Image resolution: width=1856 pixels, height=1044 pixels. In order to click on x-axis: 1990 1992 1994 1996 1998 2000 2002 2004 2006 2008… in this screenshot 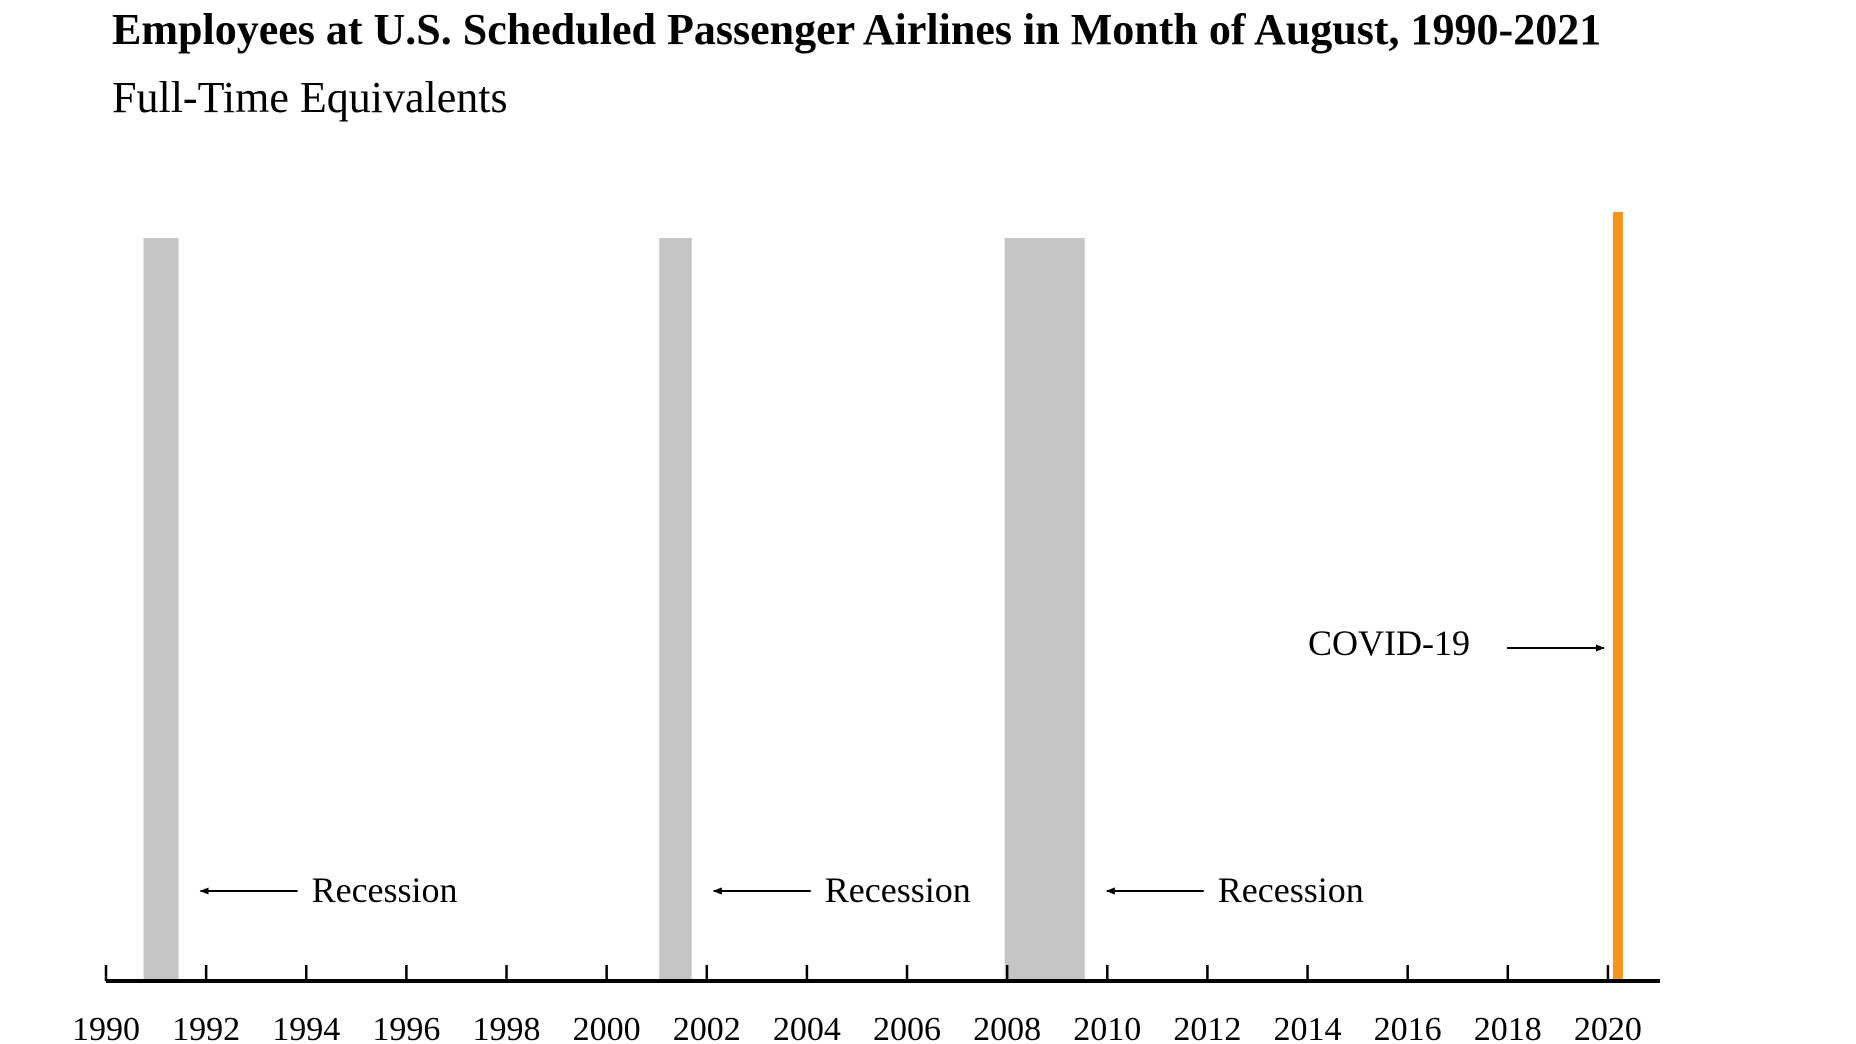, I will do `click(866, 1004)`.